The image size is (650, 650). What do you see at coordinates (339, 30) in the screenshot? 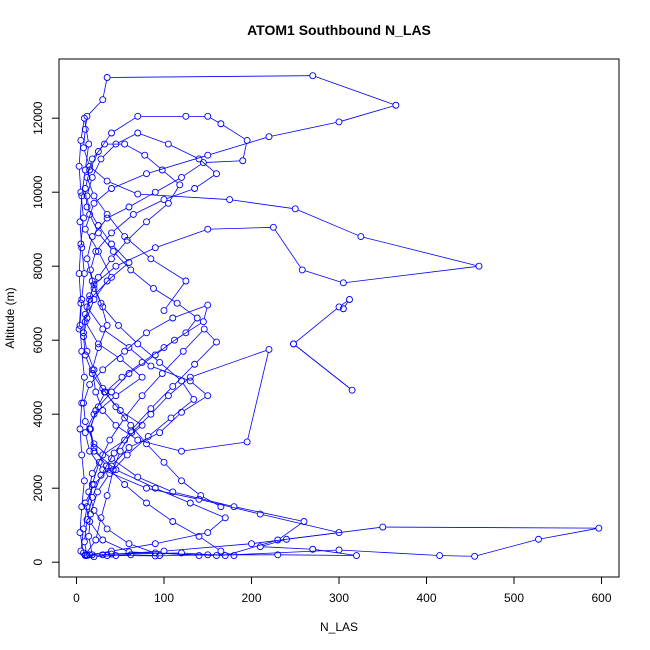
I see `chart-title: ATOM1 Southbound N_LAS` at bounding box center [339, 30].